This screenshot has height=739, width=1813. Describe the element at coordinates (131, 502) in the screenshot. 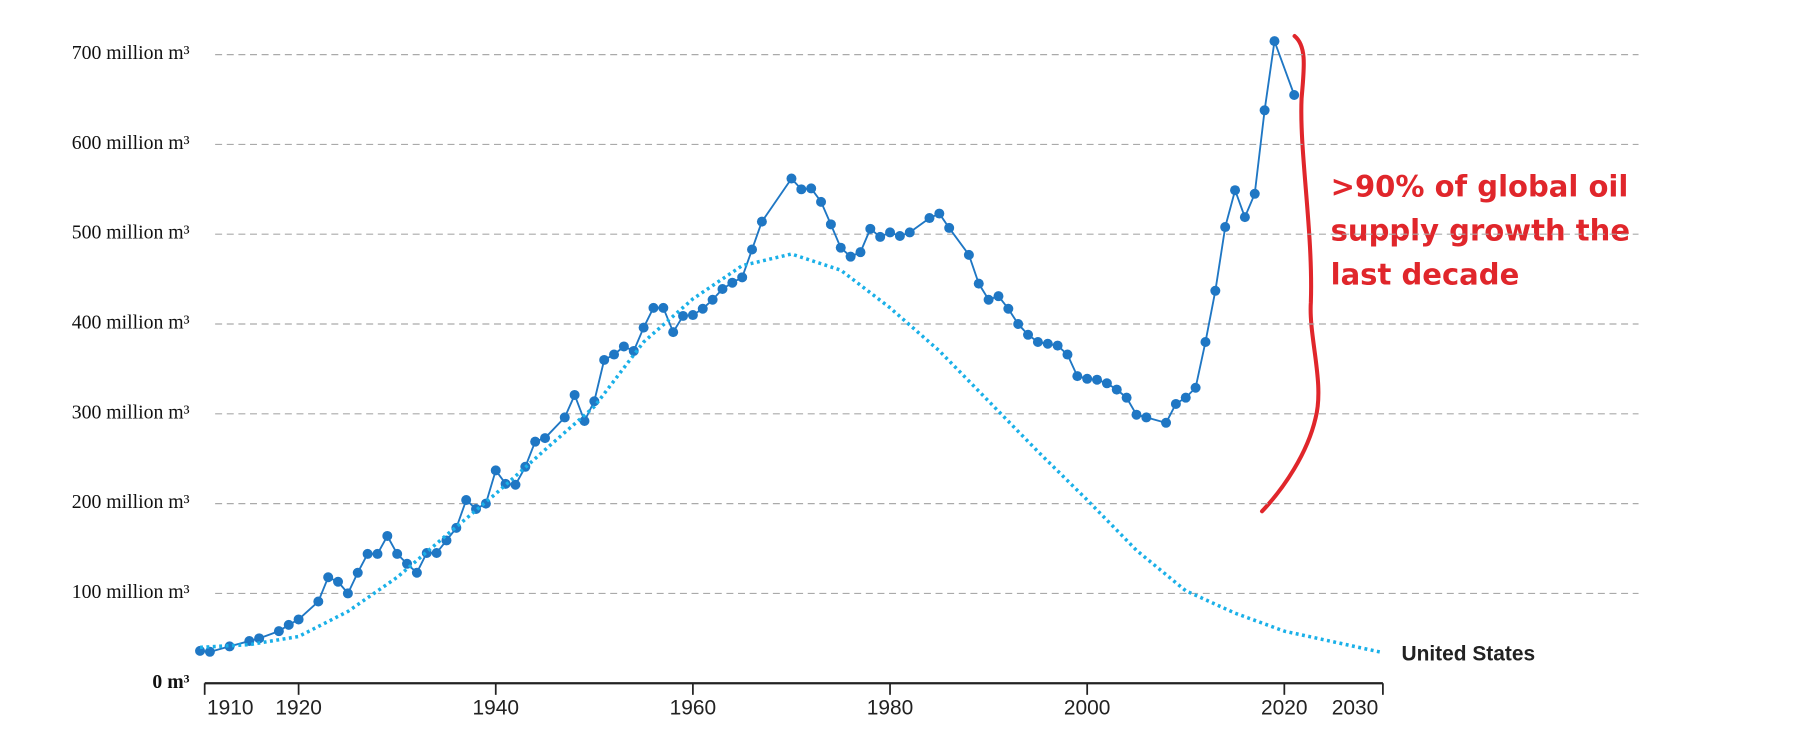

I see `y-tick-label: 200 million m³` at that location.